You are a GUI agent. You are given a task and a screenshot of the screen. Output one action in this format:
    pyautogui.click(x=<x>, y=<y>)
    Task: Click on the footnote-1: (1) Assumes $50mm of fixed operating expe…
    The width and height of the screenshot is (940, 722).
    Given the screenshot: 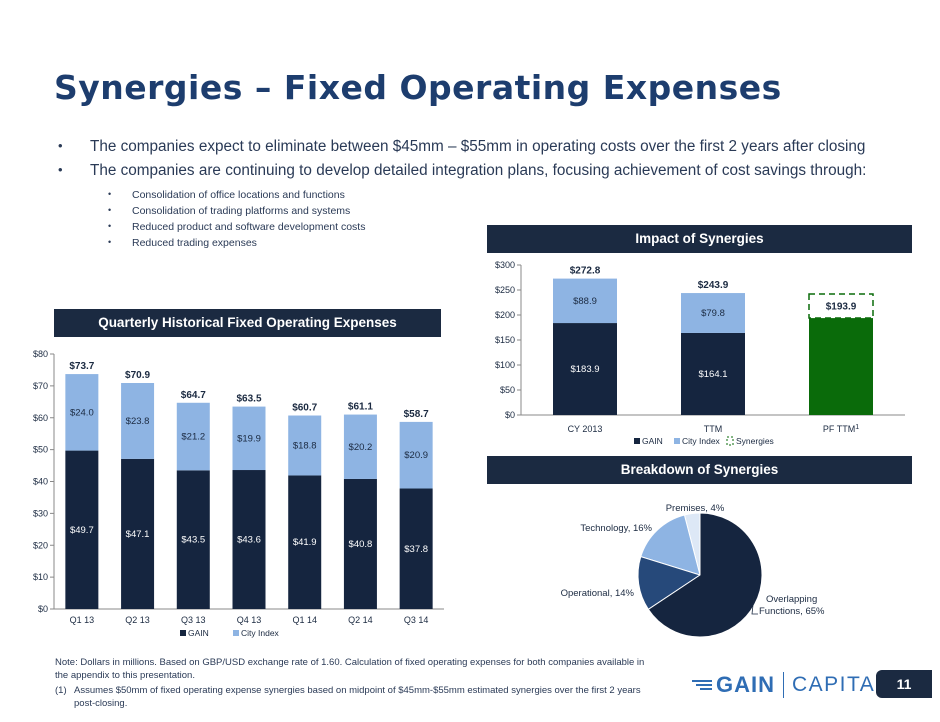 What is the action you would take?
    pyautogui.click(x=350, y=697)
    